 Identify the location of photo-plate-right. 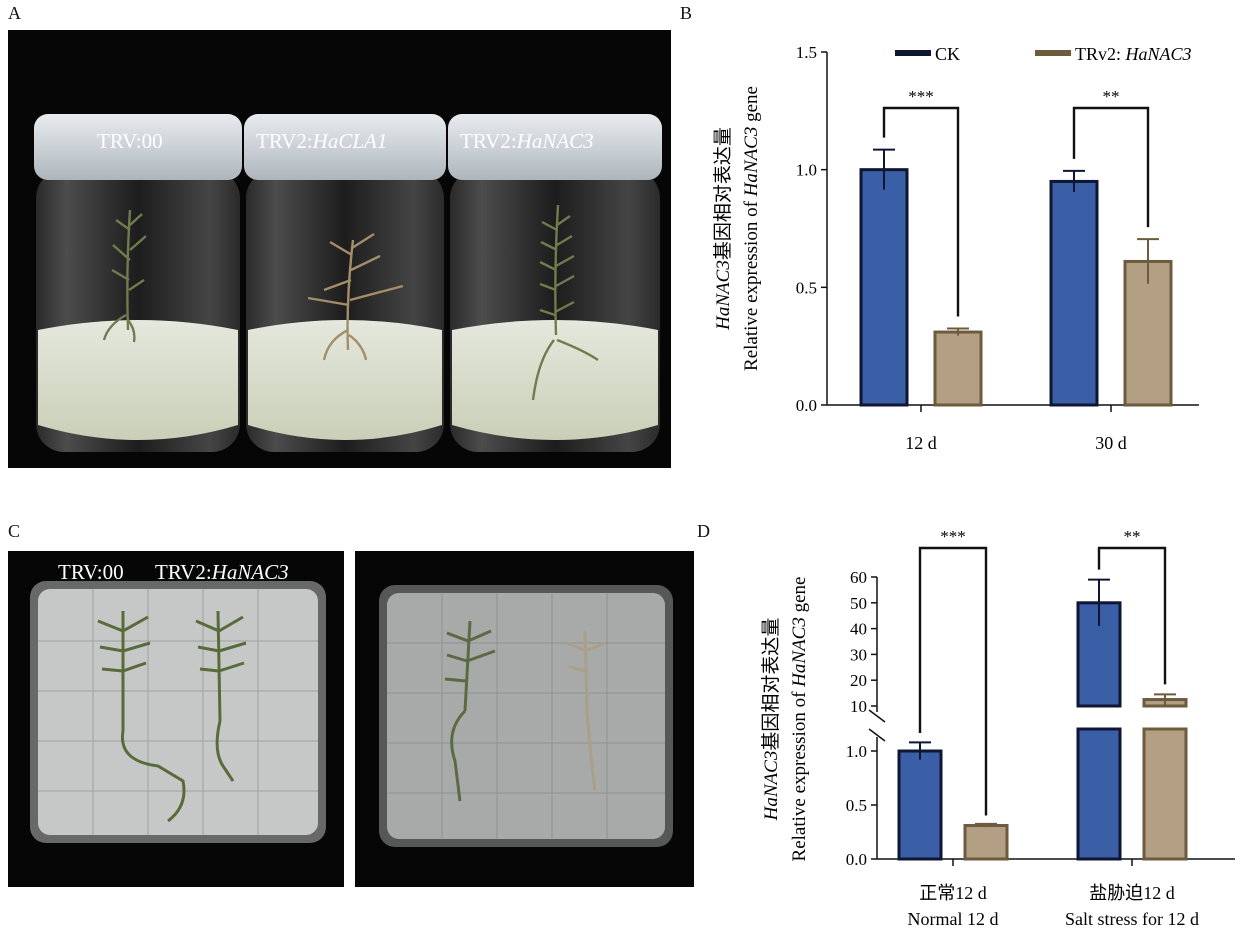
(524, 719).